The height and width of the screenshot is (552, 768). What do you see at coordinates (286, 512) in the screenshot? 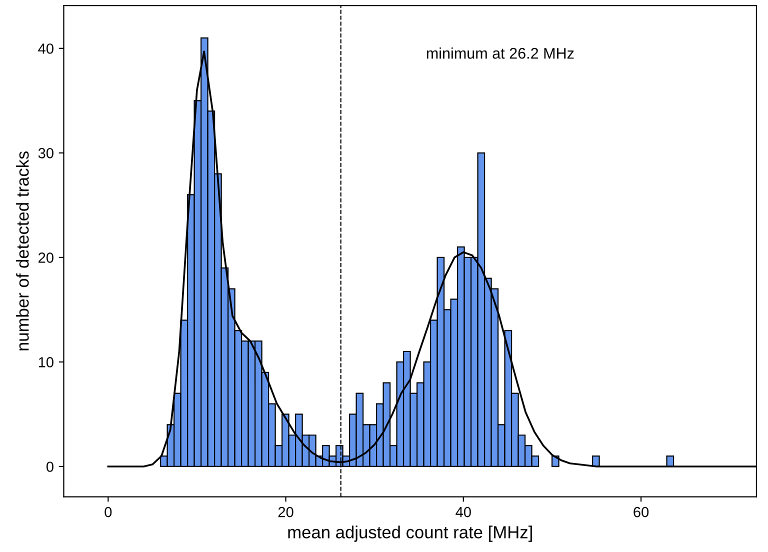
I see `x-tick-label: 20` at bounding box center [286, 512].